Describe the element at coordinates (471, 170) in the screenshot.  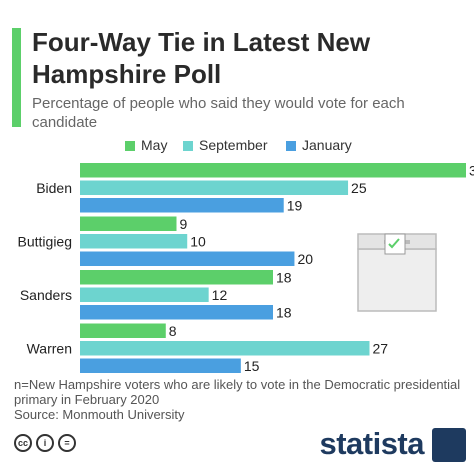
I see `value-label-biden-may: 36` at that location.